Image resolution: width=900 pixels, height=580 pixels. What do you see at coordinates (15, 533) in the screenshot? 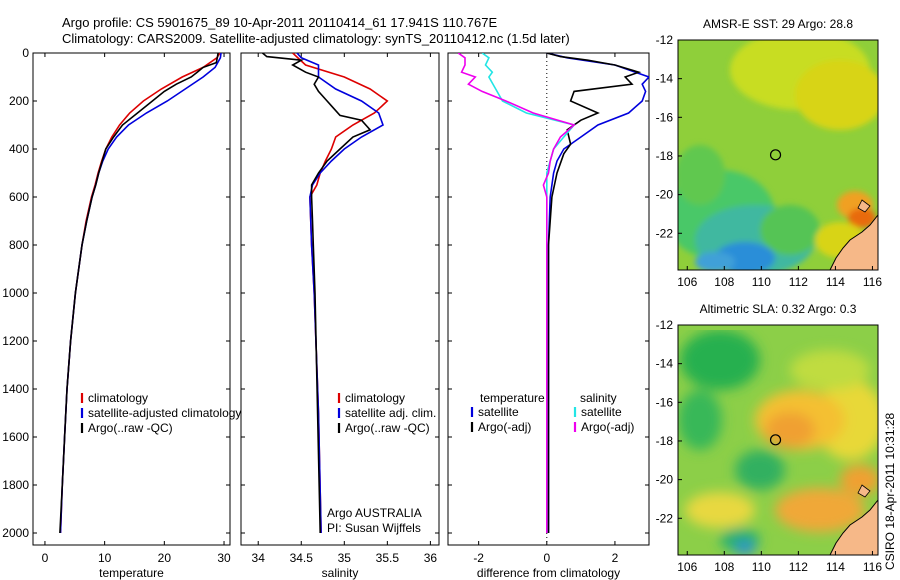
I see `depth-tick-label: 2000` at bounding box center [15, 533].